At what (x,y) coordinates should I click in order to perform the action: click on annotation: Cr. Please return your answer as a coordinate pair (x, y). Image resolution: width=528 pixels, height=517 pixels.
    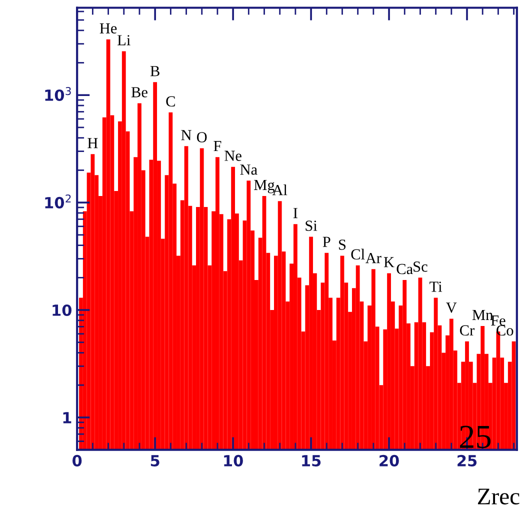
    Looking at the image, I should click on (467, 330).